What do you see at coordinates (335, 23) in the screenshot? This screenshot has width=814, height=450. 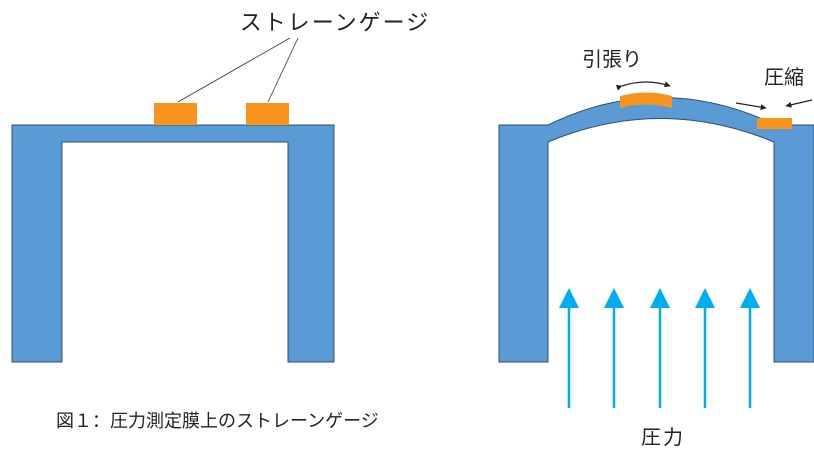 I see `strain-gauge-label: ストレーンゲージ` at bounding box center [335, 23].